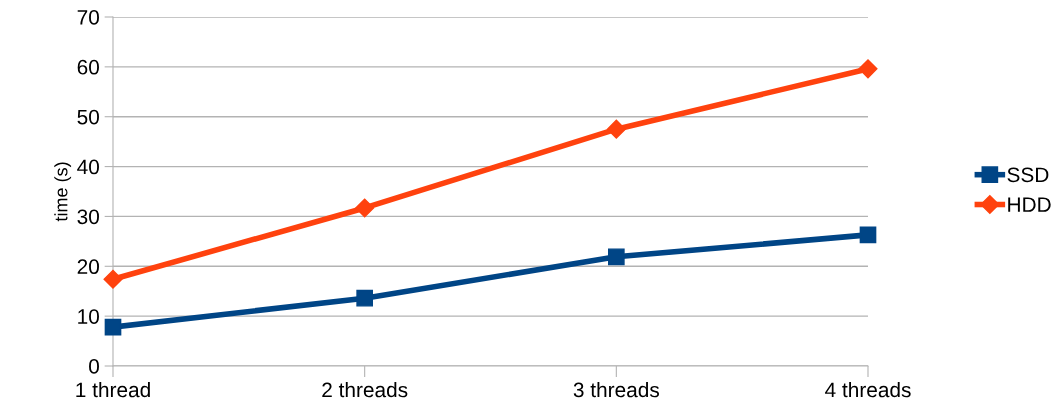 The image size is (1062, 414). What do you see at coordinates (88, 316) in the screenshot?
I see `y-tick-label: 10` at bounding box center [88, 316].